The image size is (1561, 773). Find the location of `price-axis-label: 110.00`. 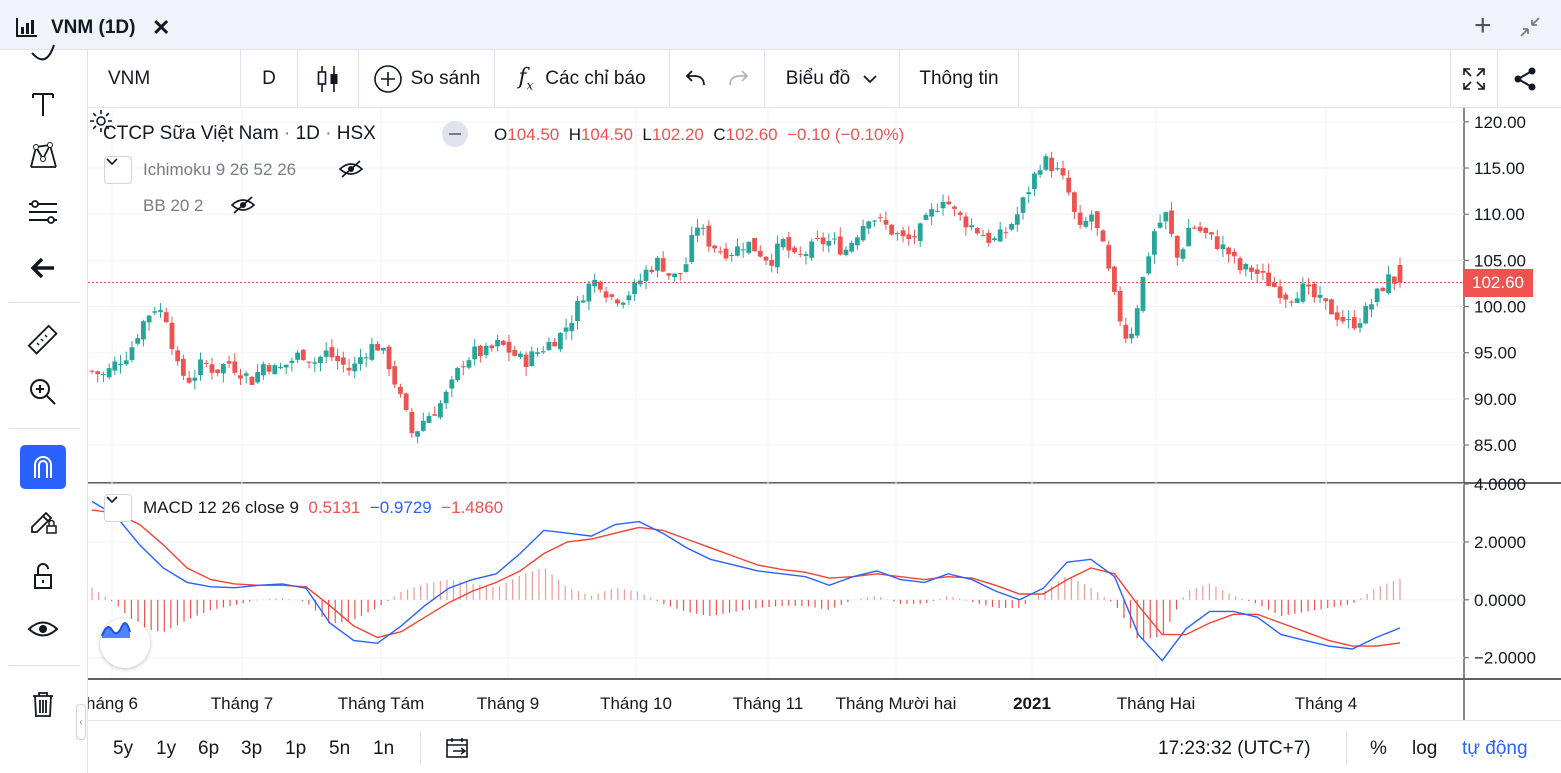

price-axis-label: 110.00 is located at coordinates (1499, 214).